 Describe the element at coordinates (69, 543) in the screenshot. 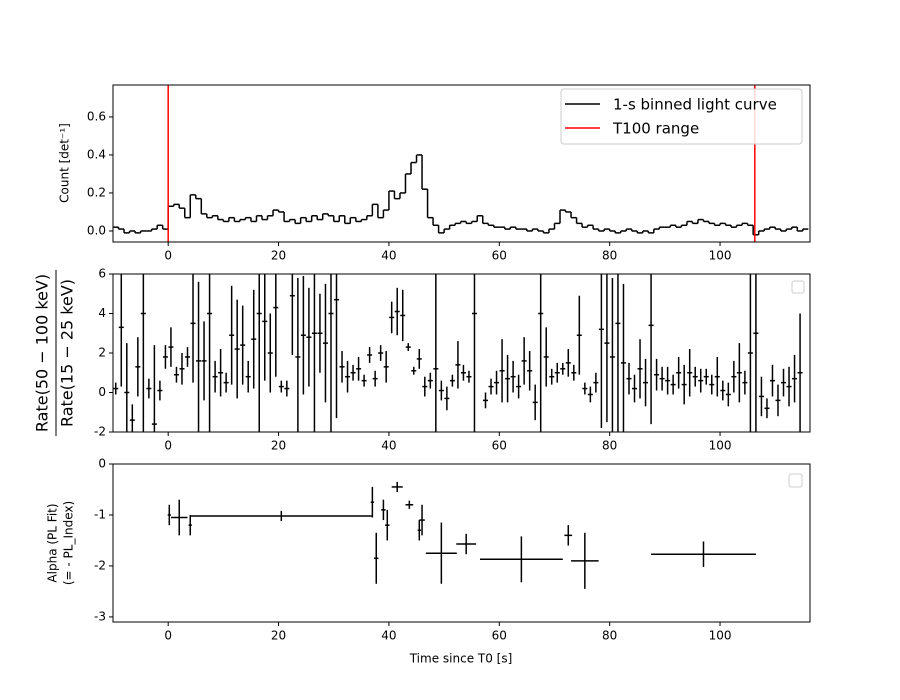

I see `y-axis-label: (= - PL_Index)` at that location.